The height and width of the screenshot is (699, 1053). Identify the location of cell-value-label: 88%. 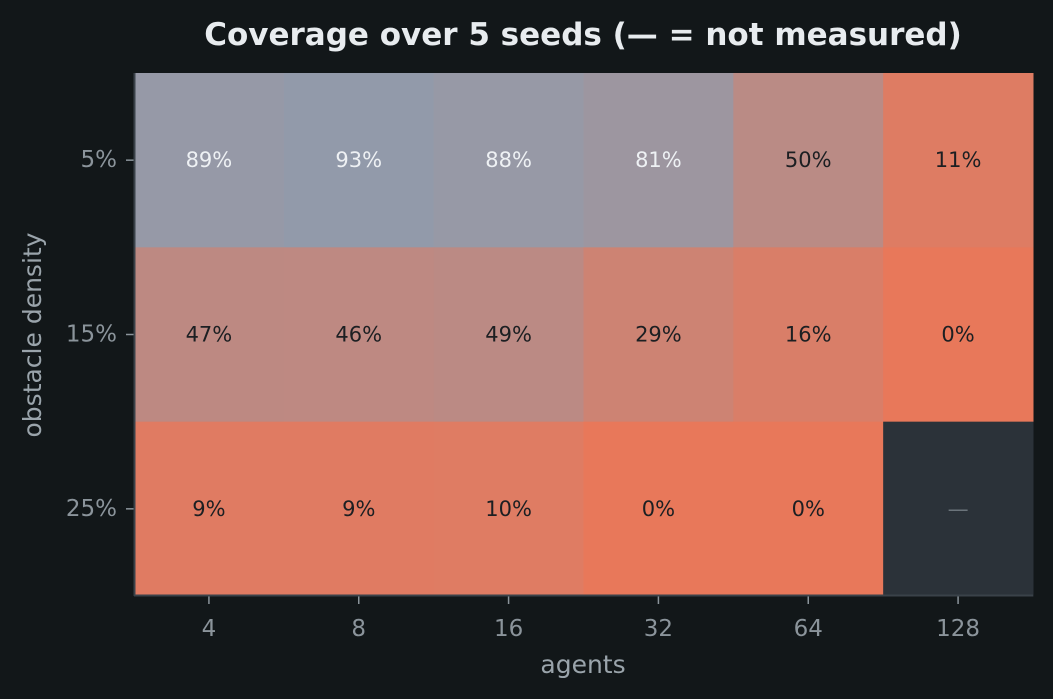
(508, 160).